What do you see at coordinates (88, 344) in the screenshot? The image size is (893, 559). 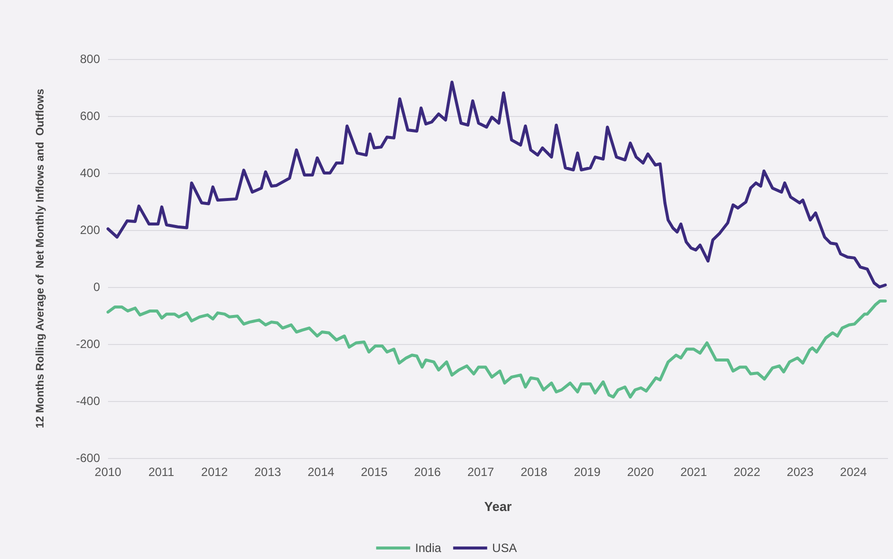 I see `y-tick-label: -200` at bounding box center [88, 344].